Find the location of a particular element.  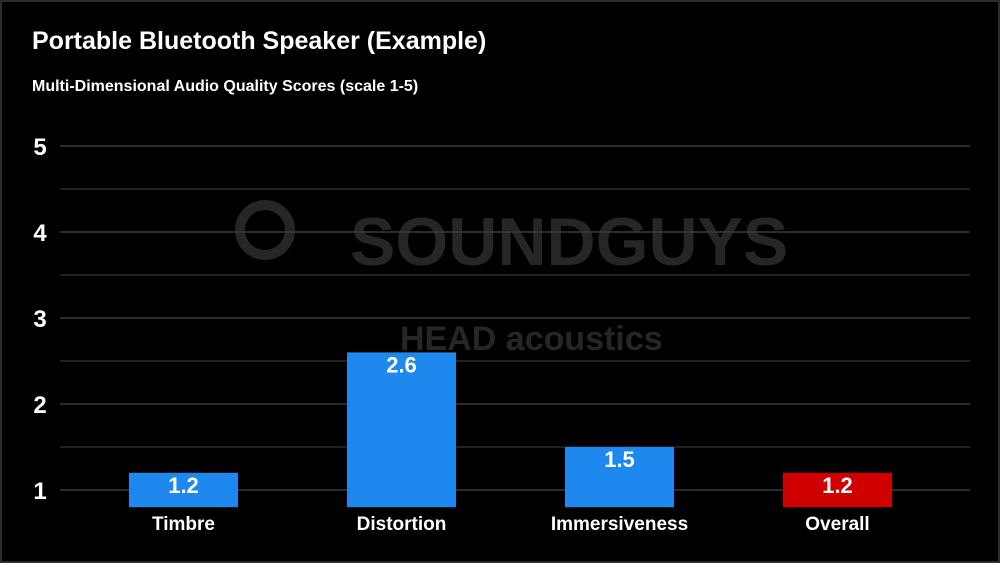

category-label: Timbre is located at coordinates (183, 524).